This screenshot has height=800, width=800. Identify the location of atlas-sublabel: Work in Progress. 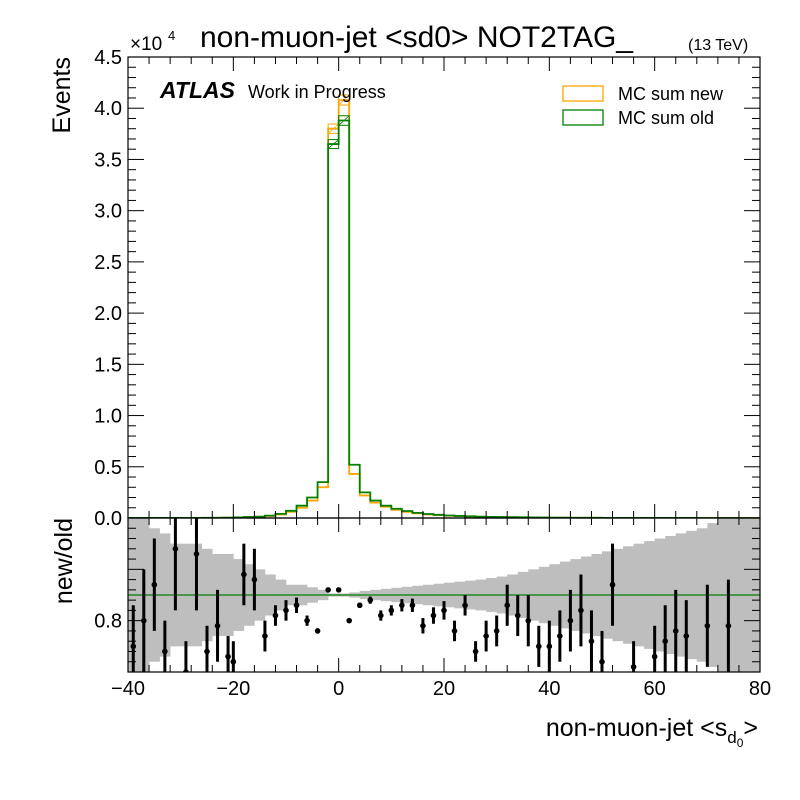
(317, 92).